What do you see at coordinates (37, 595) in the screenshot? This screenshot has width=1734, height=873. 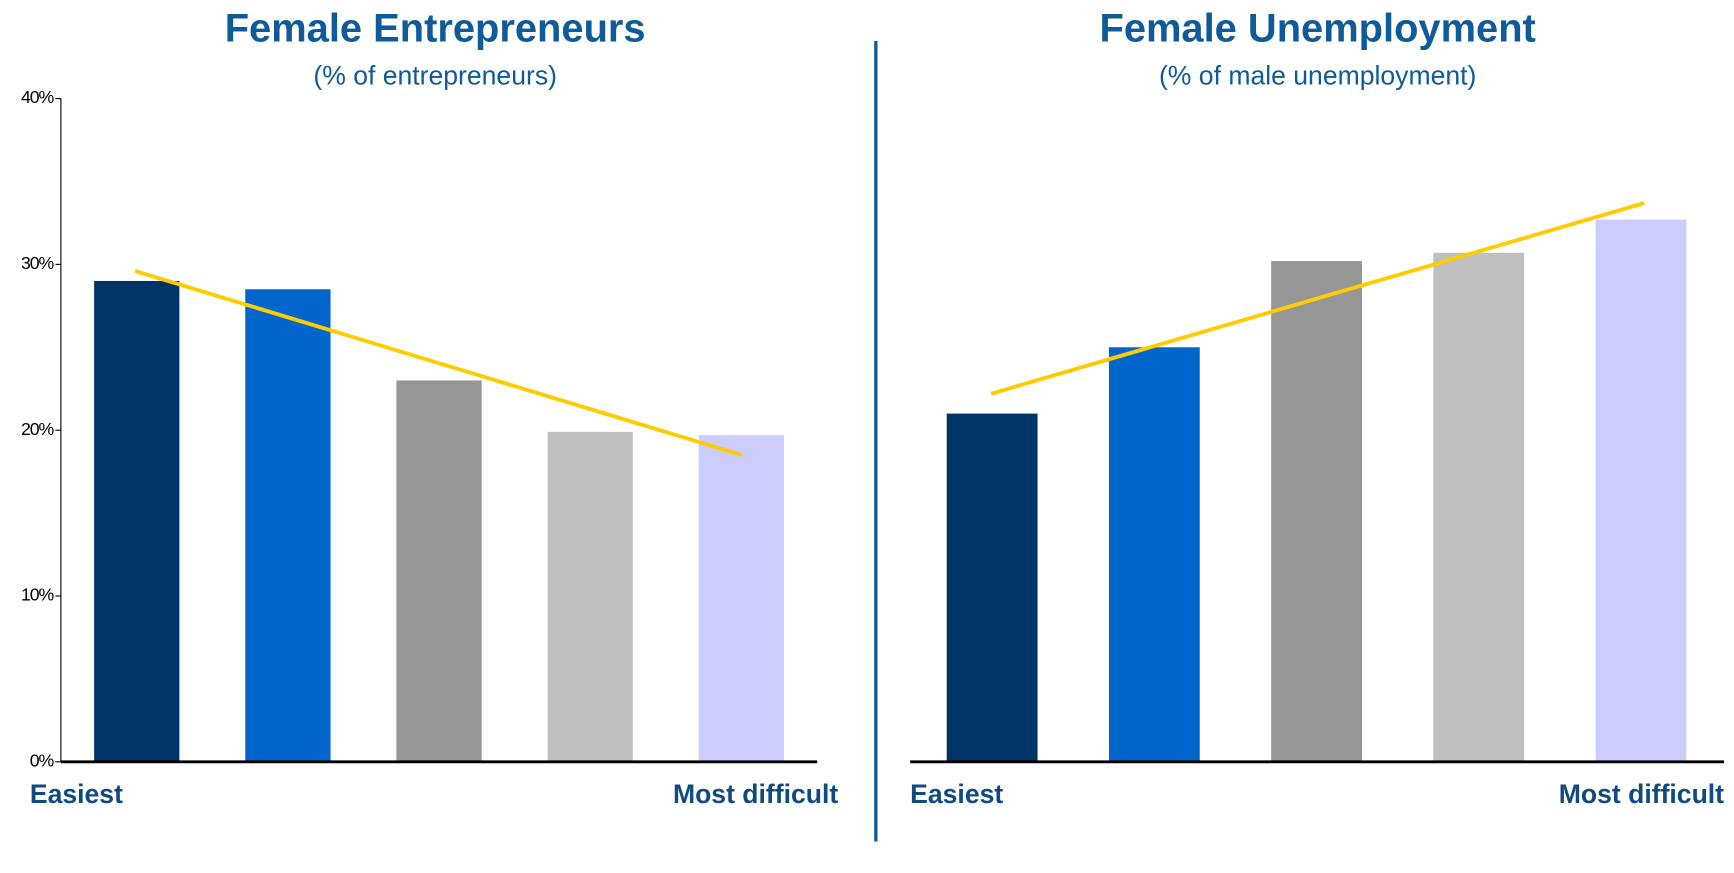 I see `y-tick-label: 10%` at bounding box center [37, 595].